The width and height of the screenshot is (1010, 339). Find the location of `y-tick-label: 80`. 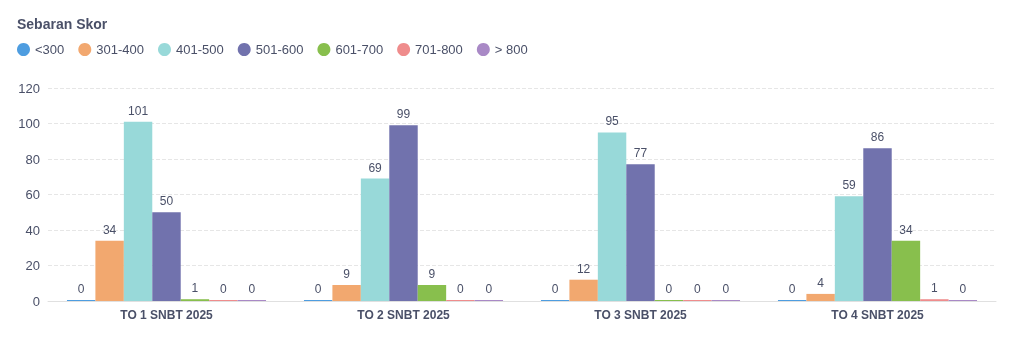

y-tick-label: 80 is located at coordinates (32, 159).